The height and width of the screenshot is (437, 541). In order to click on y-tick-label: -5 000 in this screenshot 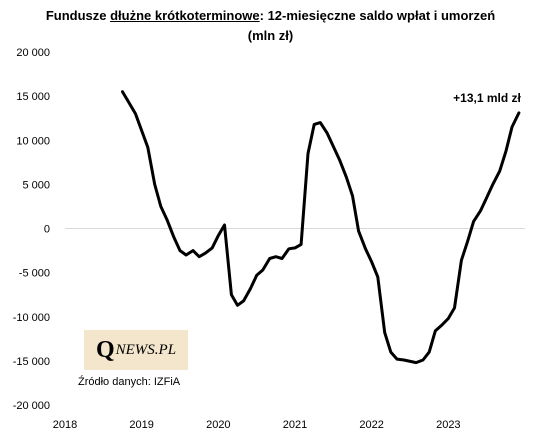, I will do `click(34, 274)`.